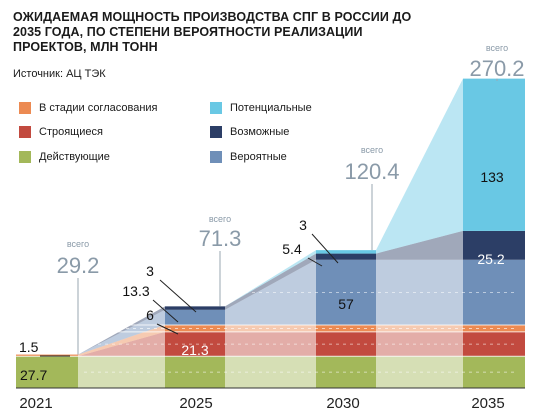  Describe the element at coordinates (135, 291) in the screenshot. I see `value-label-probable-2025: 13.3` at that location.